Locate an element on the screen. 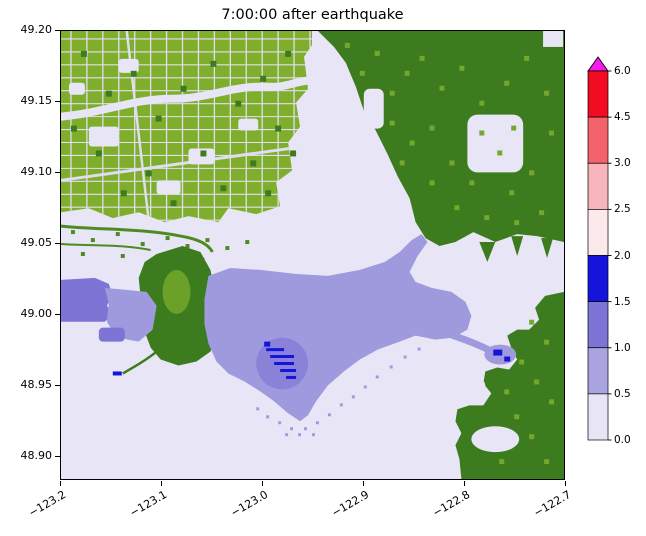  x-tick-label: −123.0 is located at coordinates (249, 504).